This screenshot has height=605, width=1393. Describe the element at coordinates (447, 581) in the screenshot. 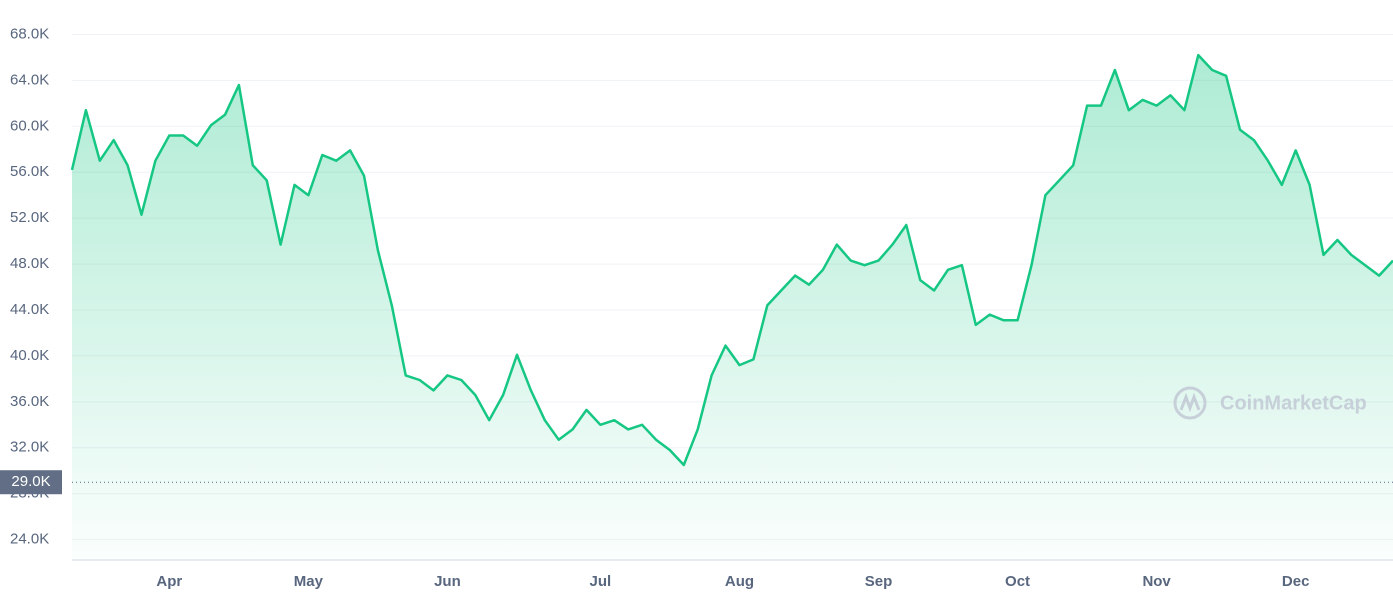

I see `x-tick-label: Jun` at that location.